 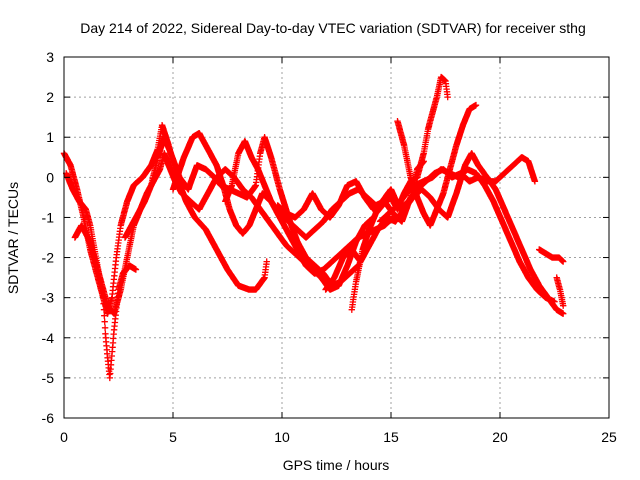 What do you see at coordinates (48, 338) in the screenshot?
I see `y-tick-label: -4` at bounding box center [48, 338].